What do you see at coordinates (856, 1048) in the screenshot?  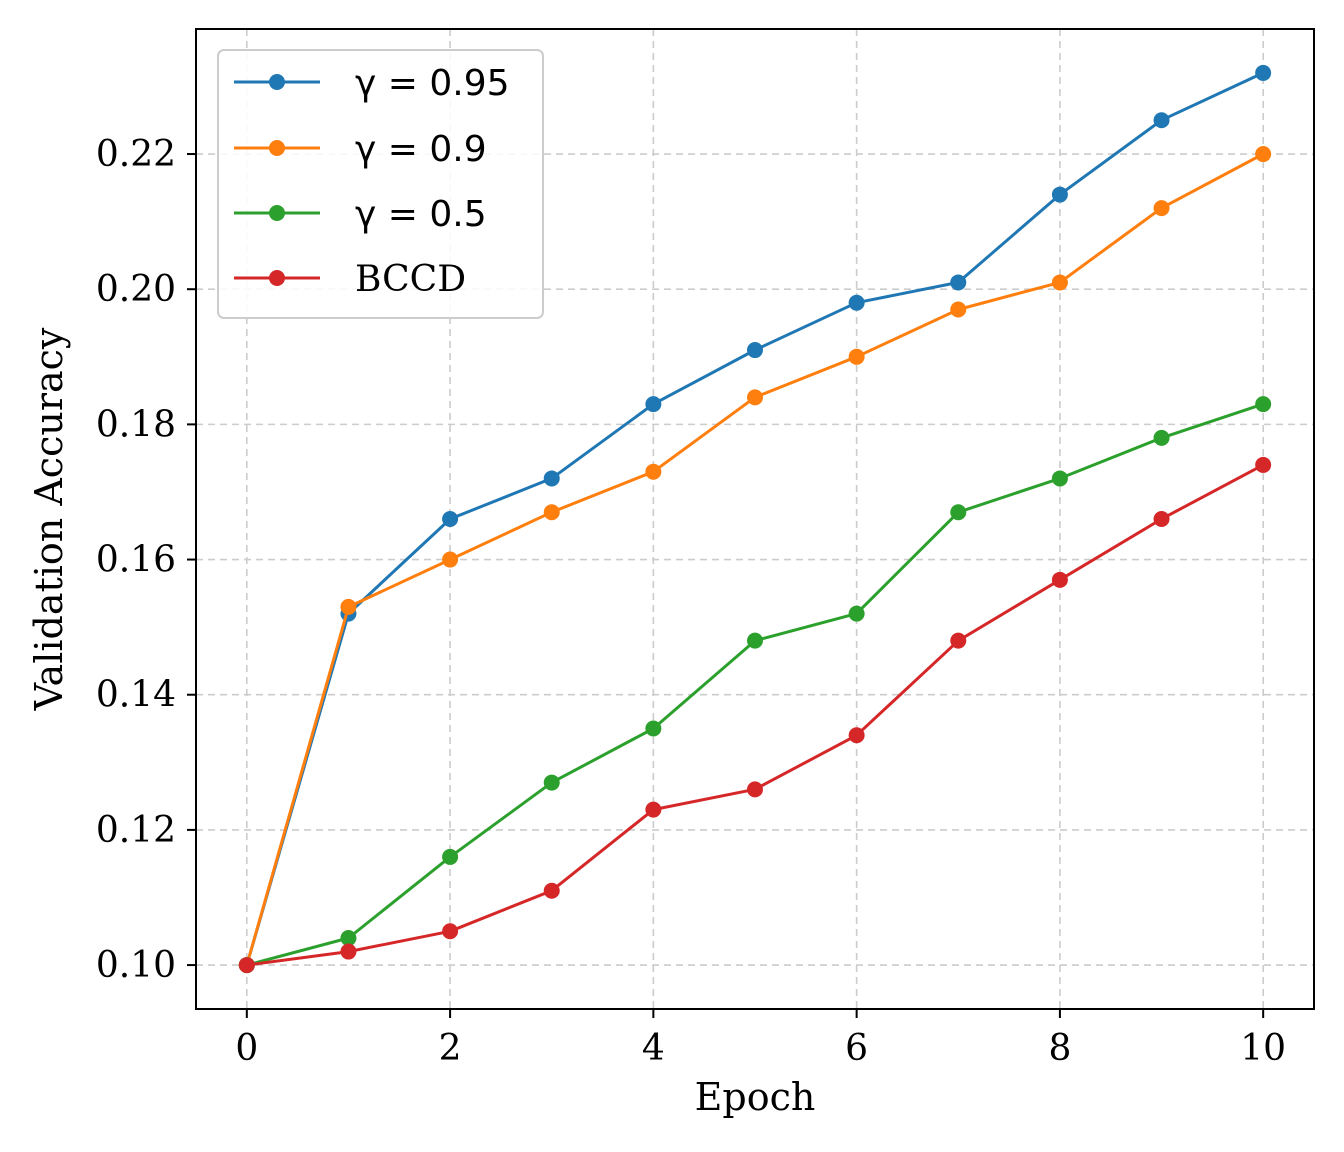 I see `x-tick-label: 6` at bounding box center [856, 1048].